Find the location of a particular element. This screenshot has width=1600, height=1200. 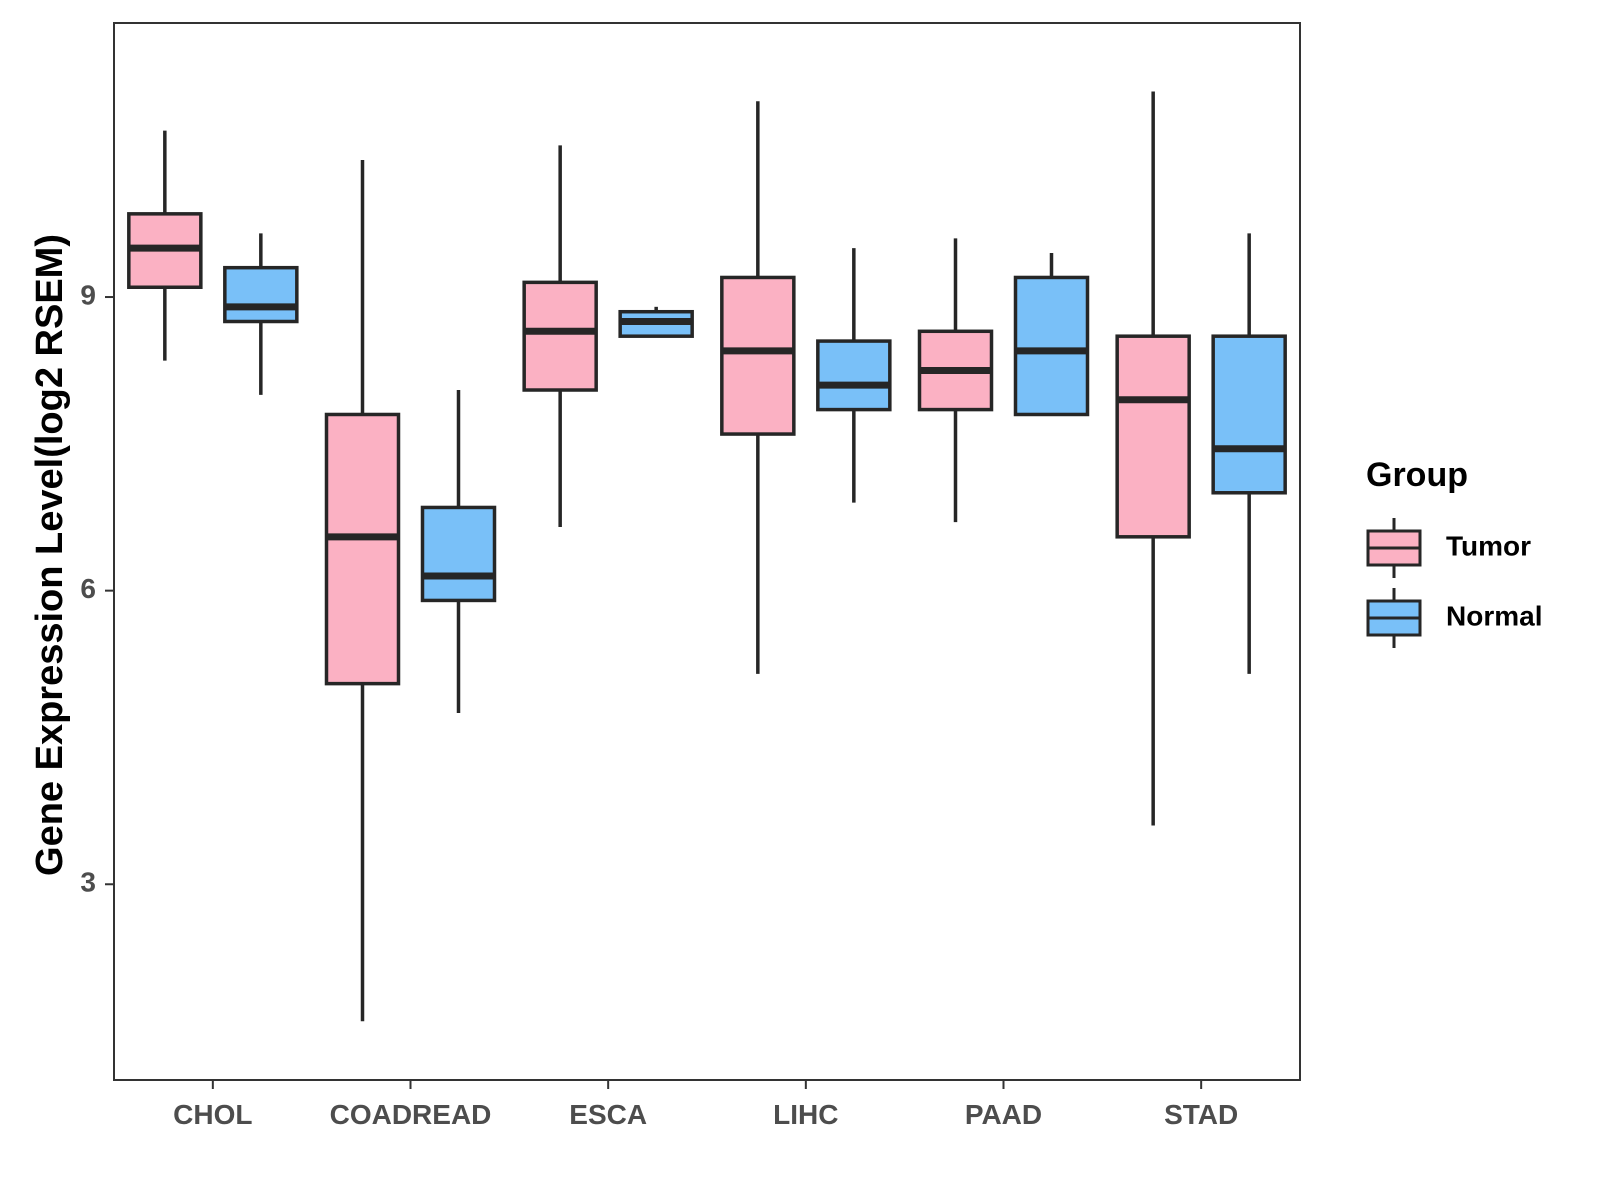

box-stad-normal is located at coordinates (1249, 453).